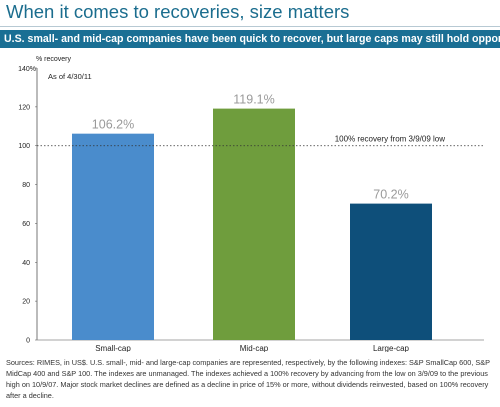  I want to click on y-tick-label: 60, so click(26, 224).